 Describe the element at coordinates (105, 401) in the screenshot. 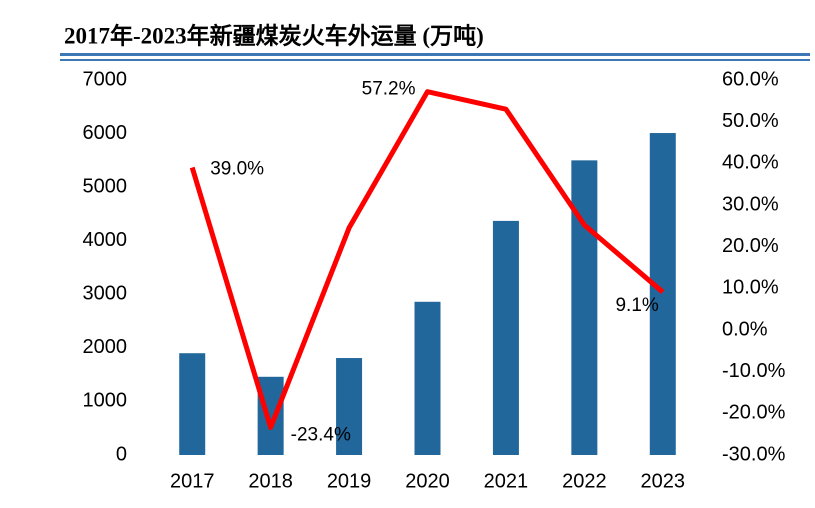

I see `y-tick-label: 1000` at that location.